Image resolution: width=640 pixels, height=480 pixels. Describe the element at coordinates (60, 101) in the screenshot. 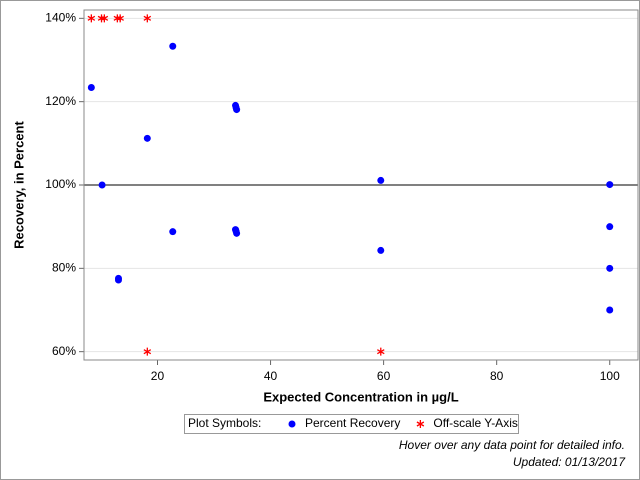

I see `y-tick-label: 120%` at that location.